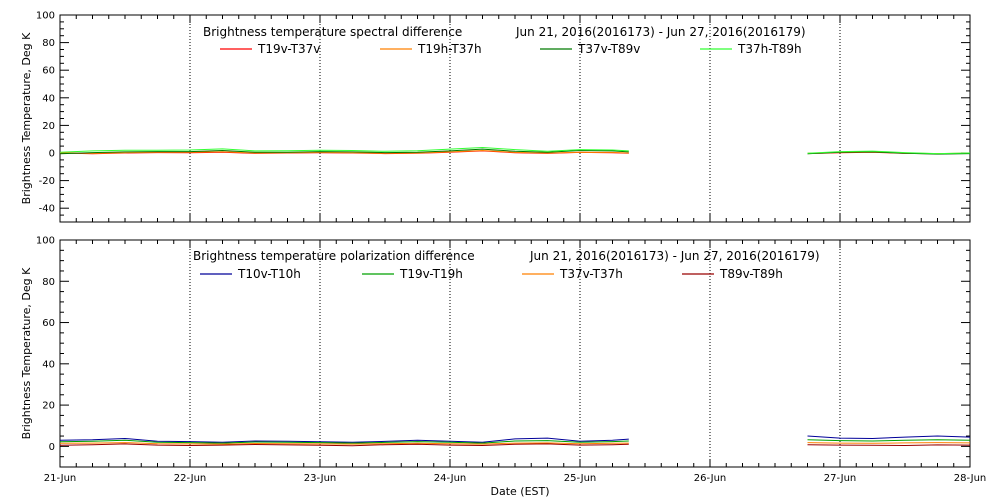 This screenshot has height=500, width=1000. What do you see at coordinates (47, 181) in the screenshot?
I see `y-tick-label: -20` at bounding box center [47, 181].